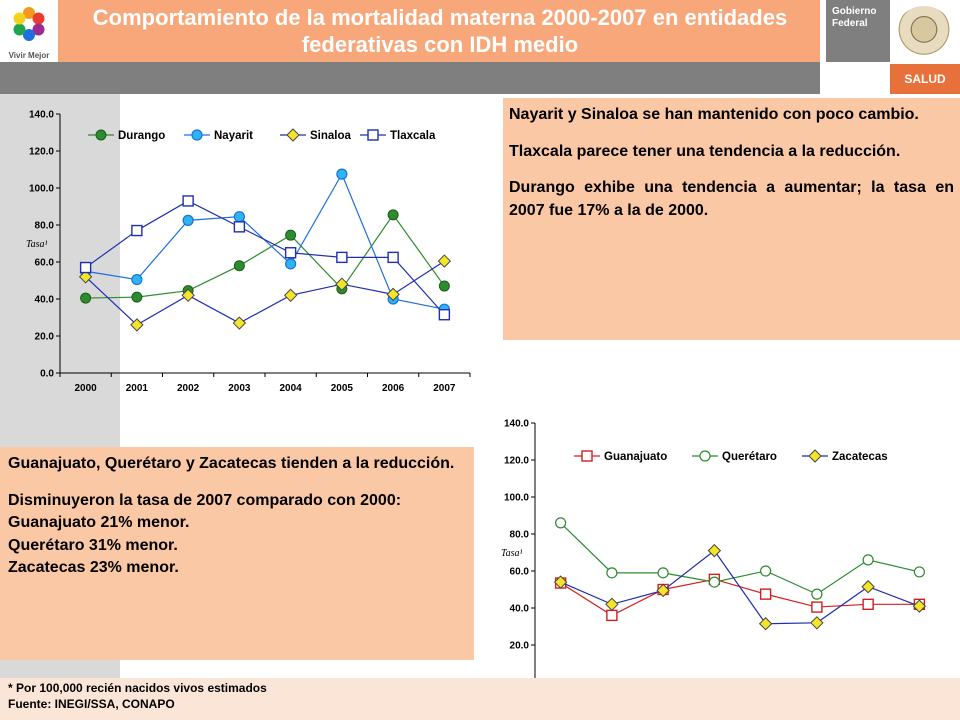 The height and width of the screenshot is (720, 960). Describe the element at coordinates (41, 115) in the screenshot. I see `chart1-y-tick-label: 140.0` at that location.